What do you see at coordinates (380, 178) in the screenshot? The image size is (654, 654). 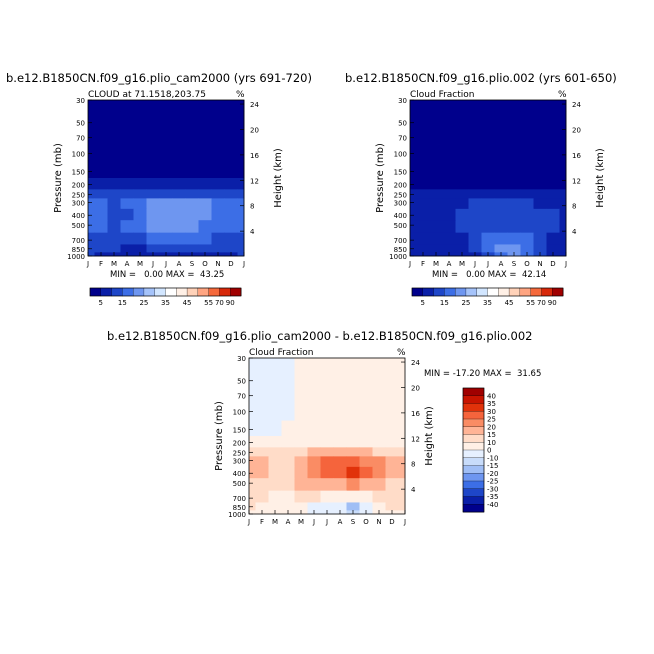 I see `panel-2-ylabel: Pressure (mb)` at bounding box center [380, 178].